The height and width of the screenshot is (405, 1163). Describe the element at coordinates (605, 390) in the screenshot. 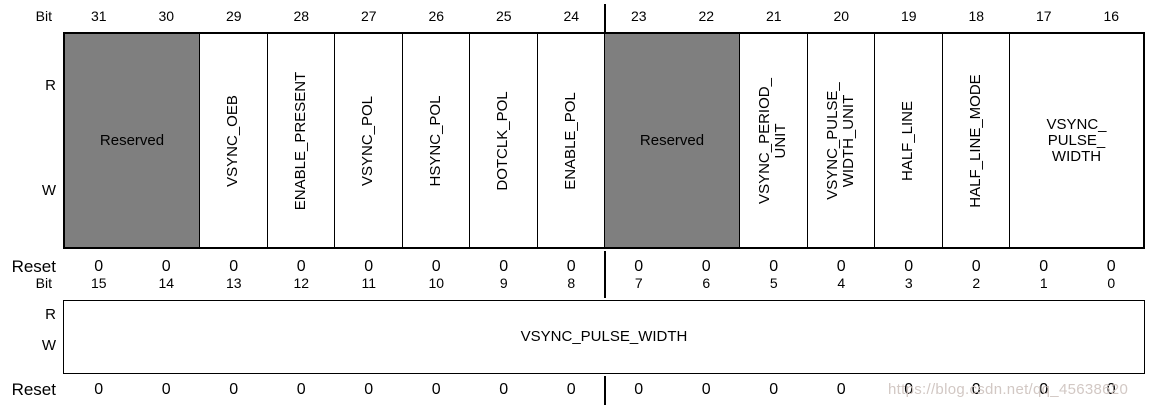

I see `byte-boundary-divider-bottom` at that location.